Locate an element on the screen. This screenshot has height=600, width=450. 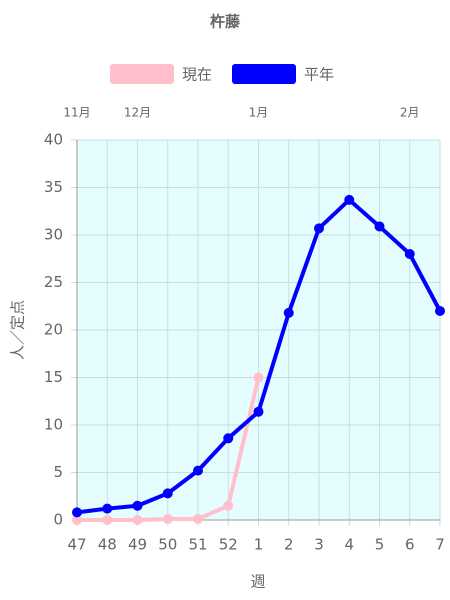
y-tick-label: 15 is located at coordinates (53, 377).